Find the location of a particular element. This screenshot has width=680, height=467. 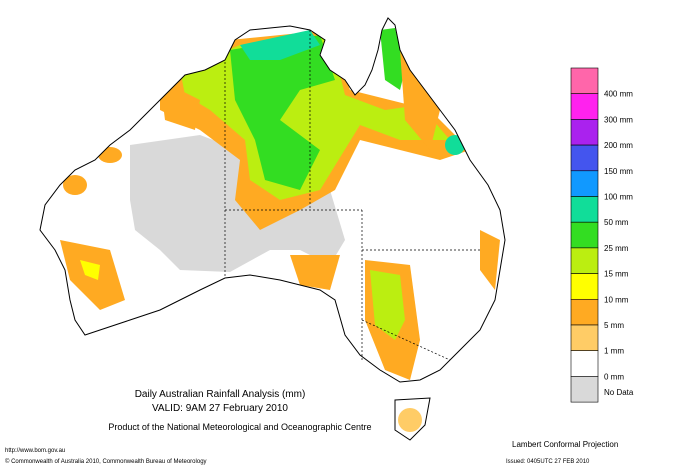

legend-label: 50 mm is located at coordinates (616, 222).